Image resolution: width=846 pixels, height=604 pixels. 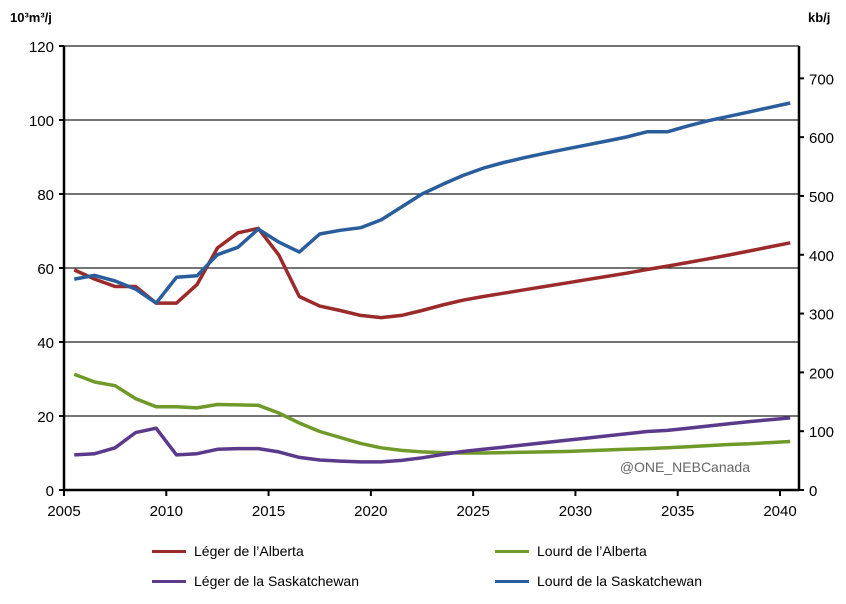 What do you see at coordinates (821, 138) in the screenshot?
I see `y-right-tick-label: 600` at bounding box center [821, 138].